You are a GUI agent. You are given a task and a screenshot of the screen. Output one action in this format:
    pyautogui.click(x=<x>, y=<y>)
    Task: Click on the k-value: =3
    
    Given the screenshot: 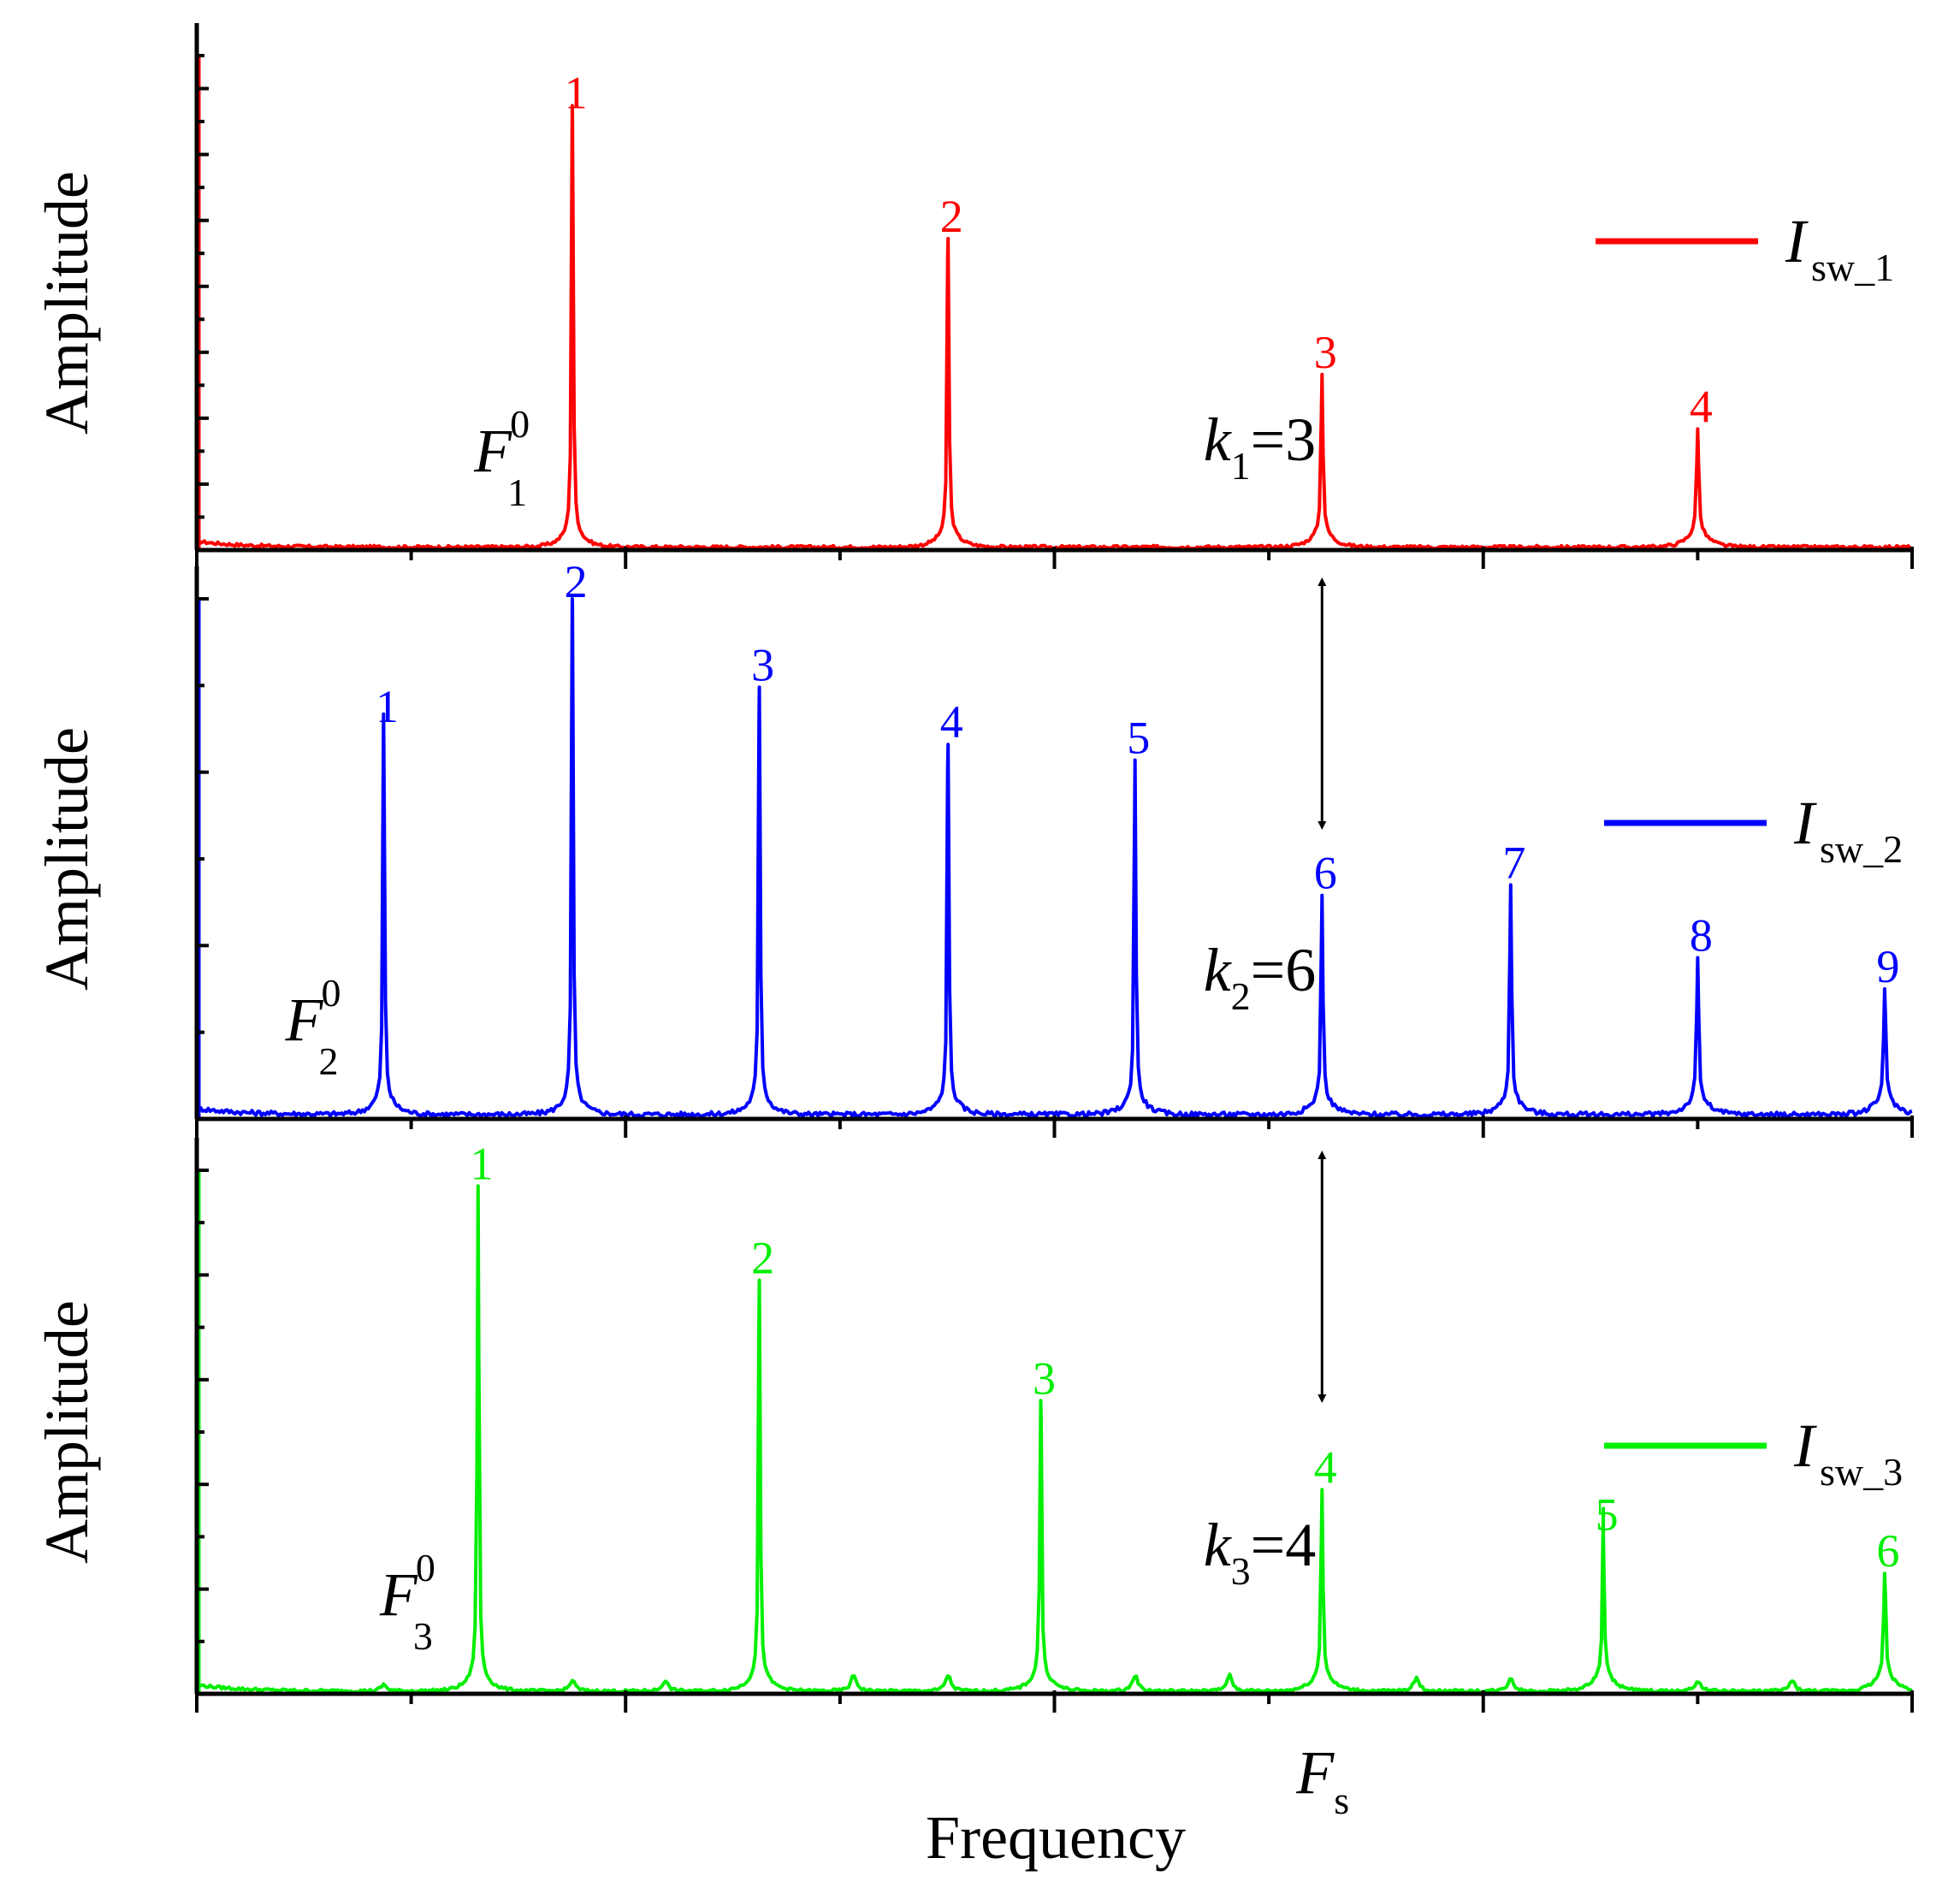 What is the action you would take?
    pyautogui.click(x=1284, y=439)
    